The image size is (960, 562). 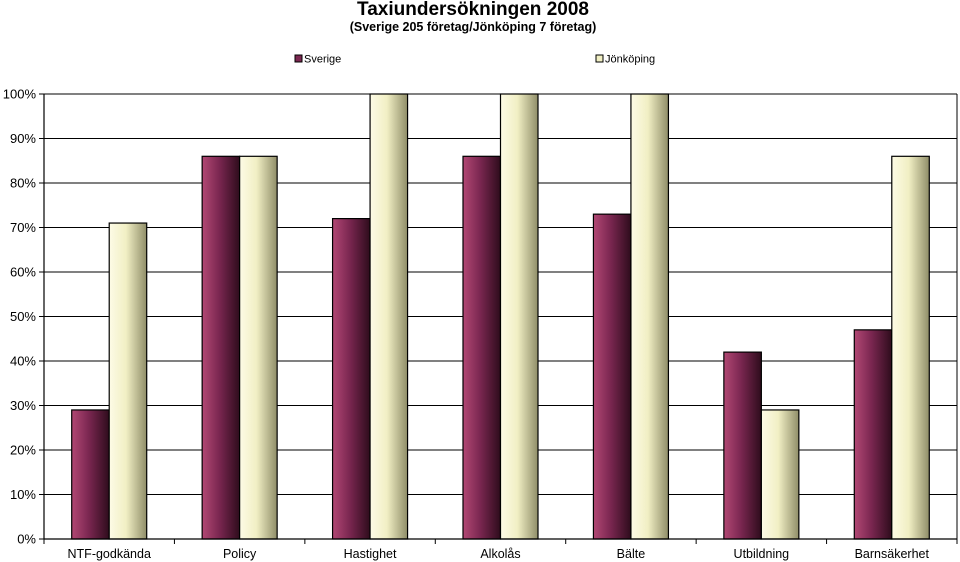 What do you see at coordinates (23, 227) in the screenshot?
I see `y-tick-label: 70%` at bounding box center [23, 227].